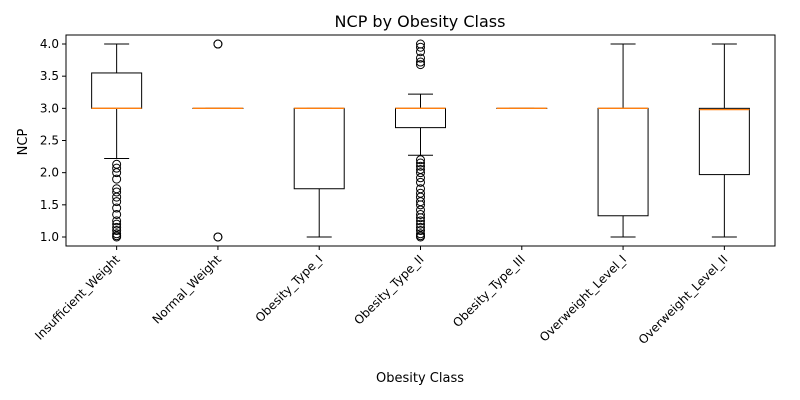  What do you see at coordinates (420, 378) in the screenshot?
I see `x-axis-label: Obesity Class` at bounding box center [420, 378].